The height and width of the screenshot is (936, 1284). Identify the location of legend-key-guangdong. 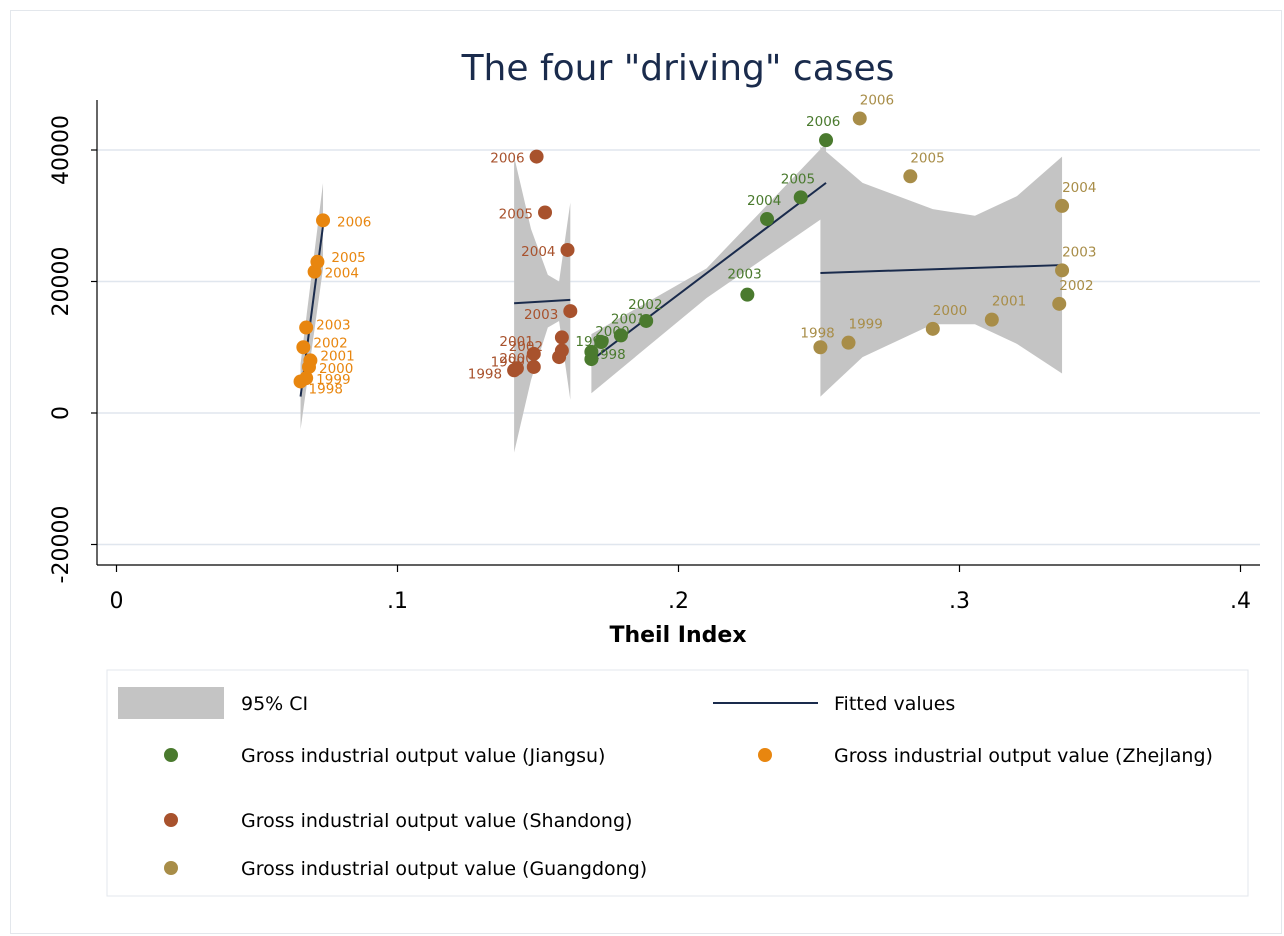
(171, 868).